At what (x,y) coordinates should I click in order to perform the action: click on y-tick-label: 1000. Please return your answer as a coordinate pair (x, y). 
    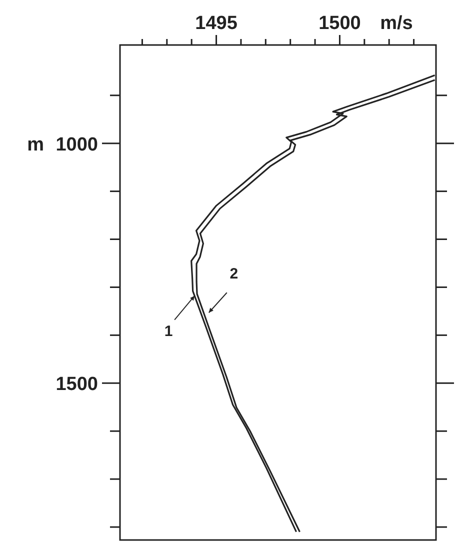
    Looking at the image, I should click on (77, 145).